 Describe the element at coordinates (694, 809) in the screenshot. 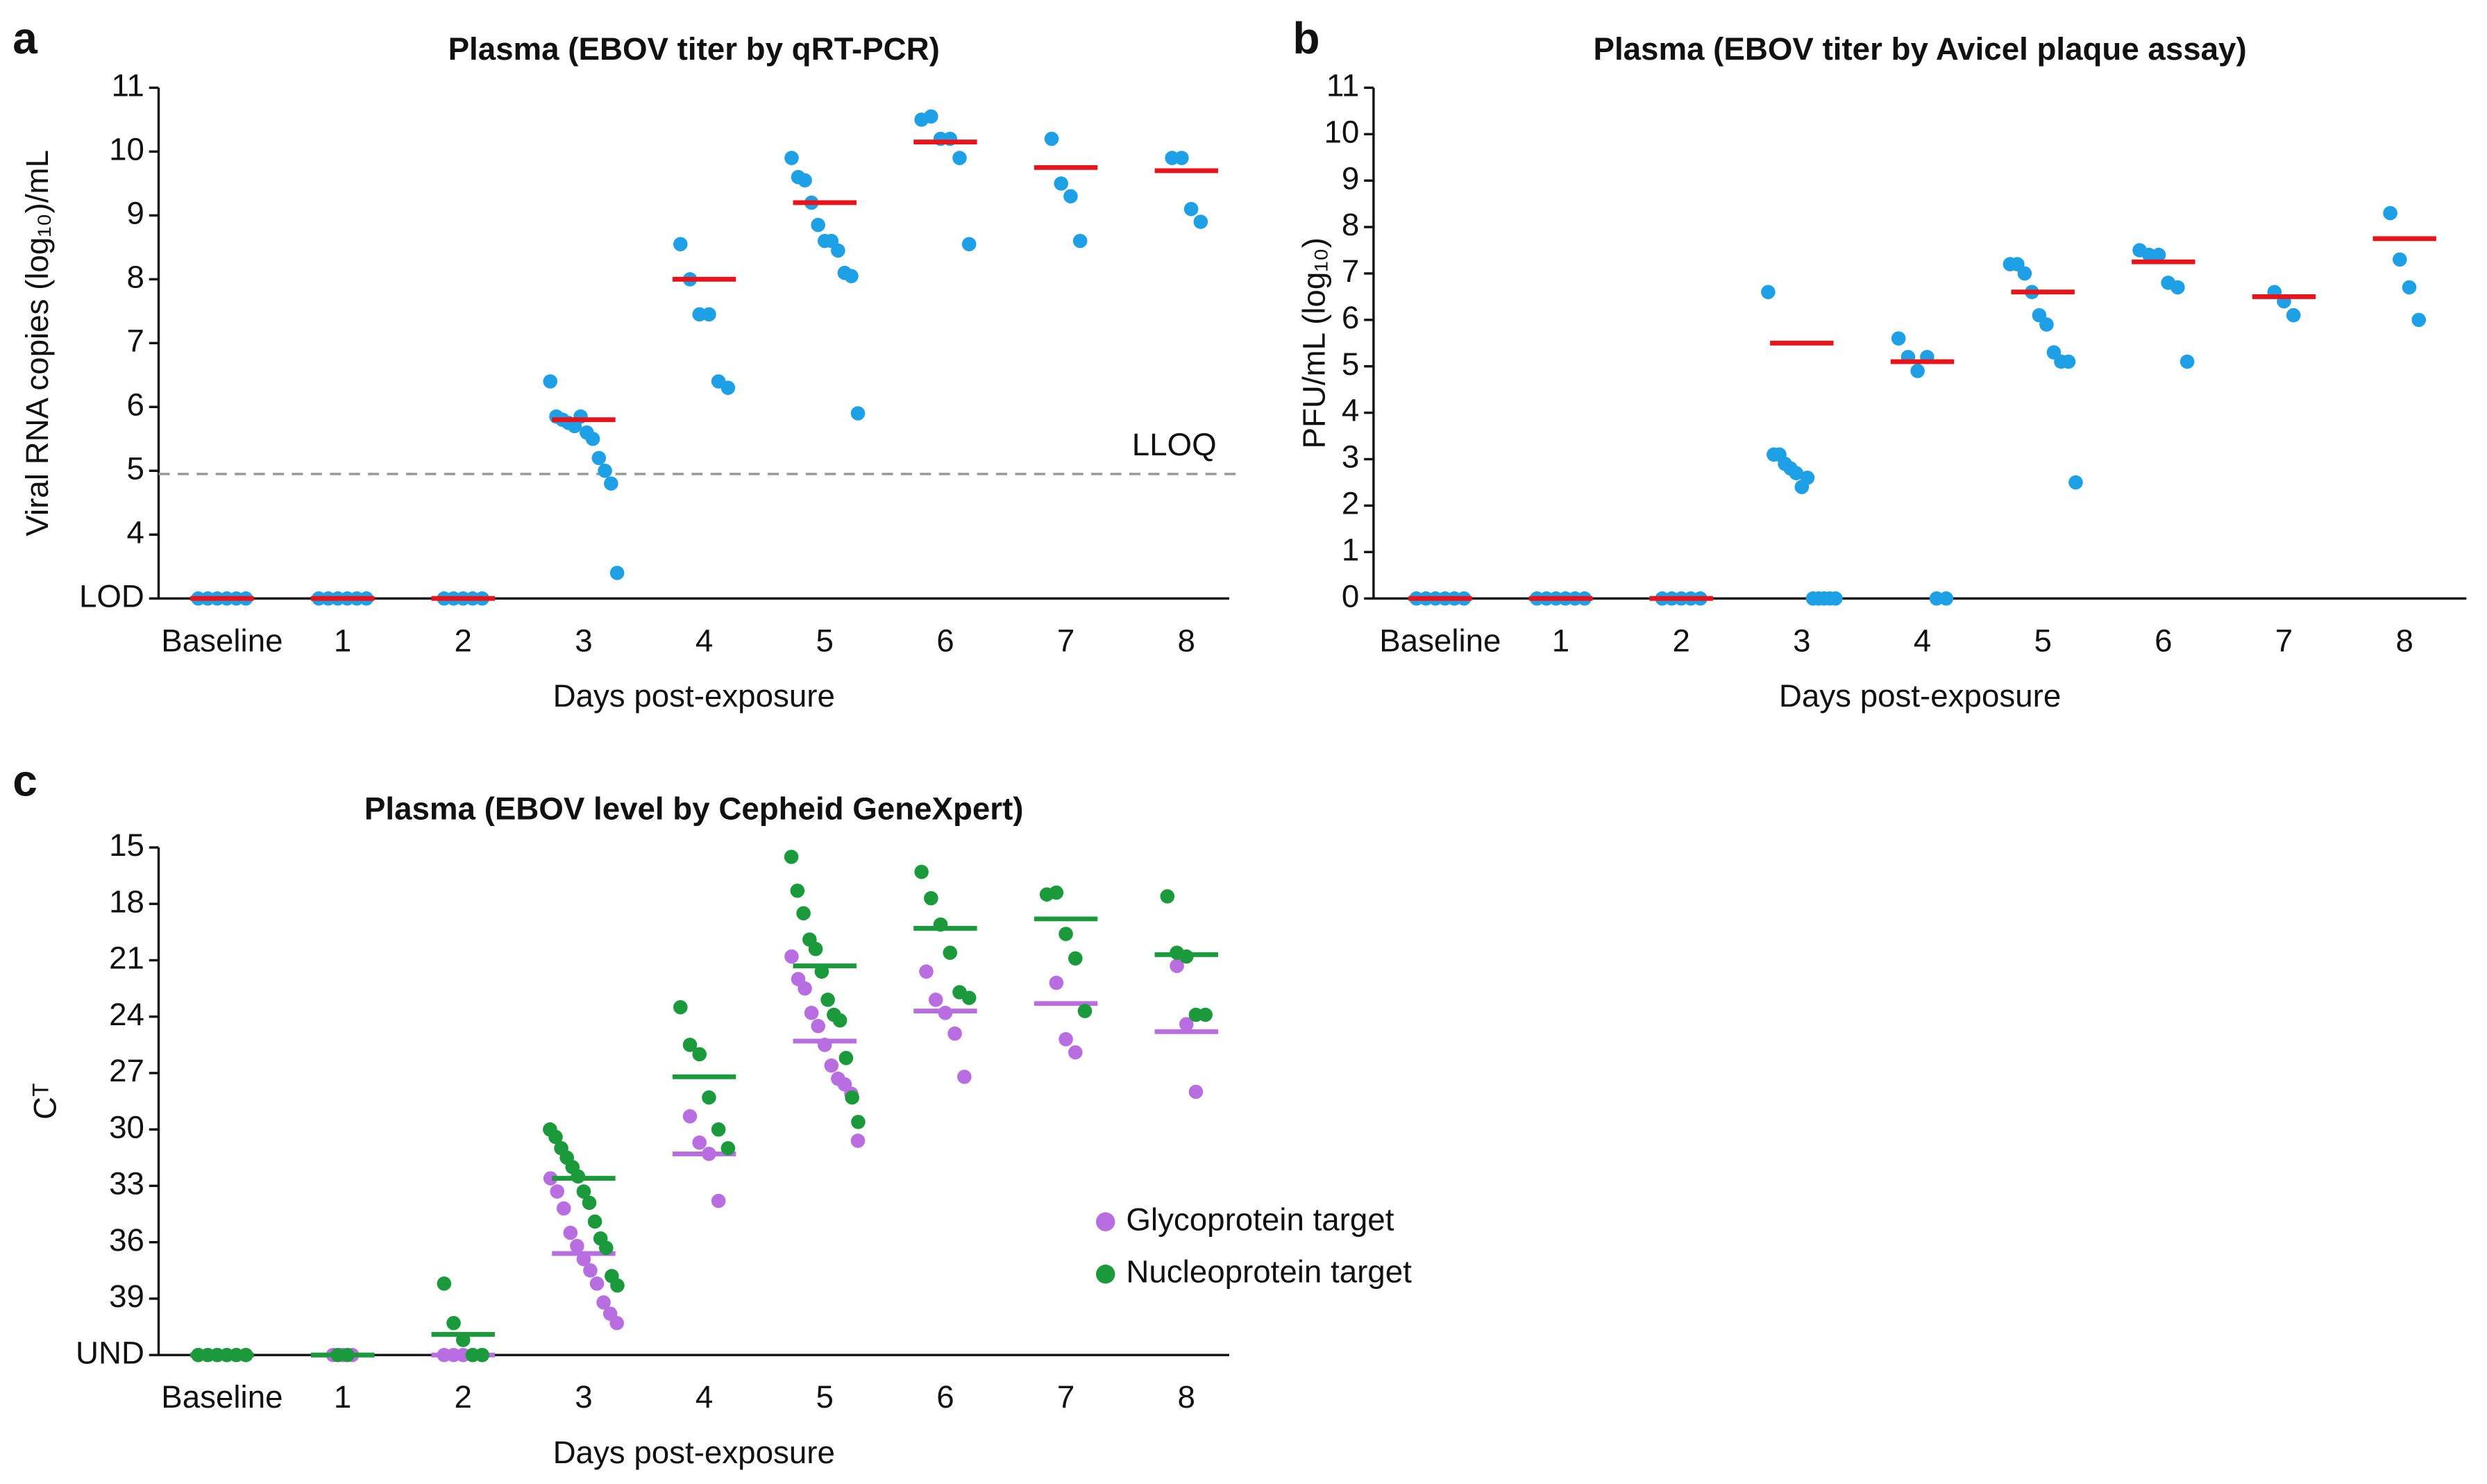

I see `chart-title: Plasma (EBOV level by Cepheid GeneXpert)` at that location.